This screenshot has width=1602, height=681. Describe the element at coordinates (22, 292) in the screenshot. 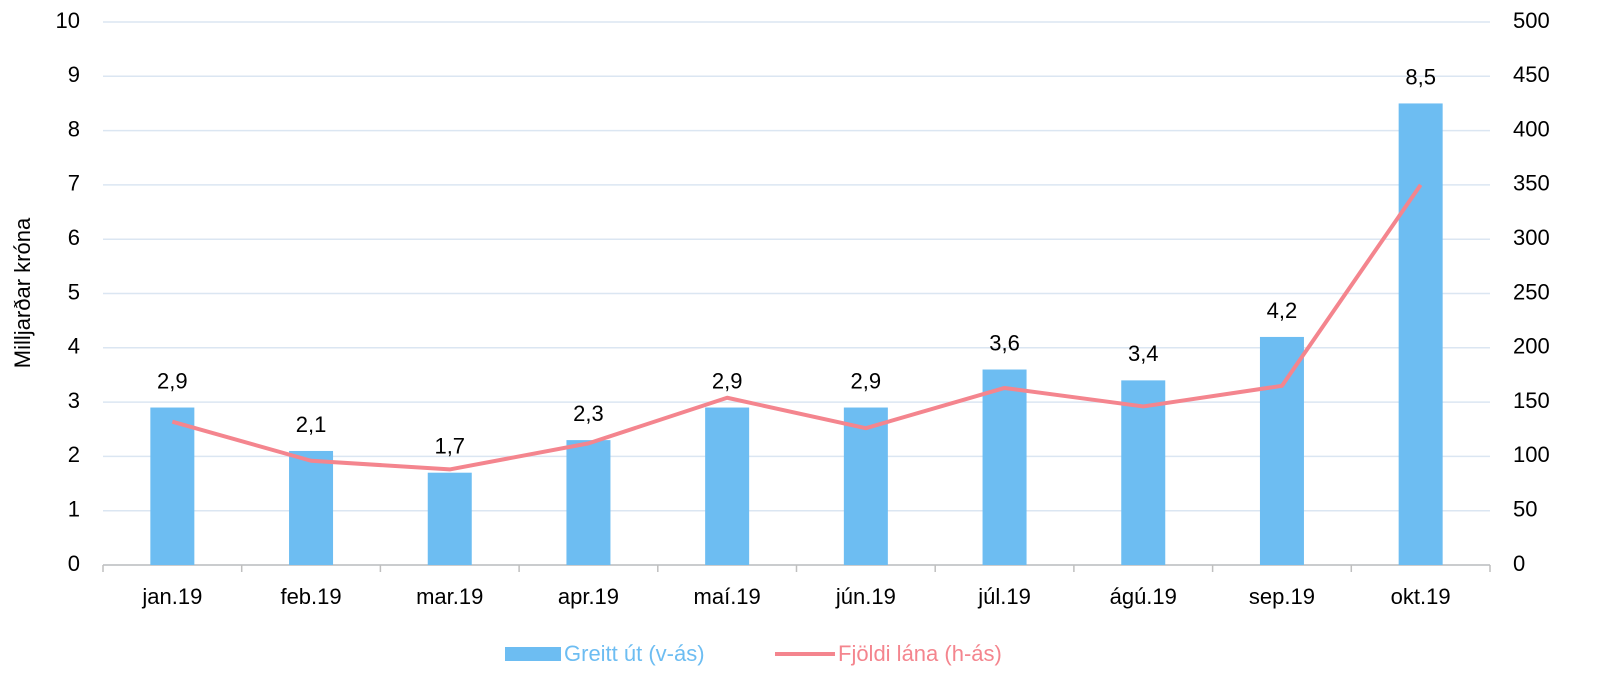

I see `y-axis-label: Milljarðar króna` at that location.